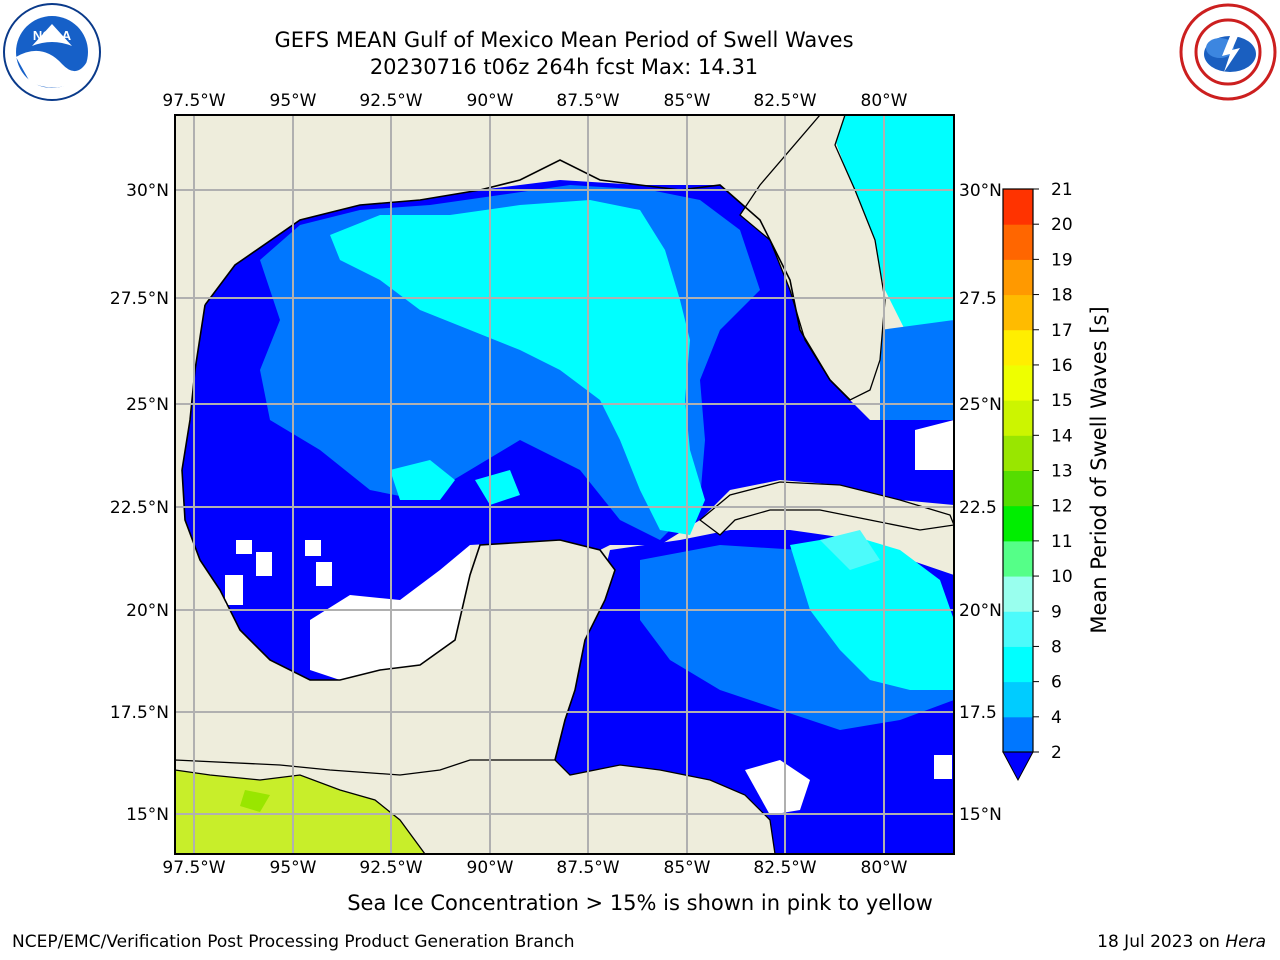  I want to click on colorbar-ticks: 2 4 6 8 9 10 11 12 13 14 15 16 17 18 19 20 21, so click(1053, 471).